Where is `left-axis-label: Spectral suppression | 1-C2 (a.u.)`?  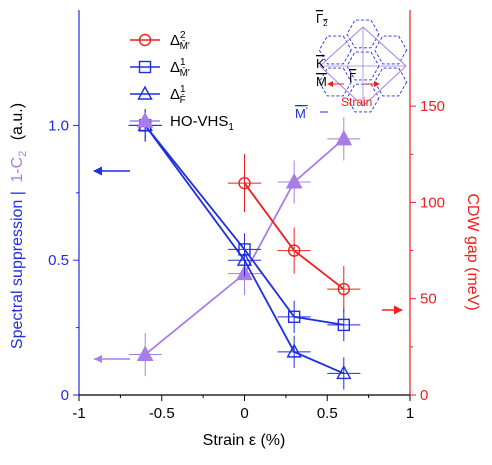
left-axis-label: Spectral suppression | 1-C2 (a.u.) is located at coordinates (19, 226).